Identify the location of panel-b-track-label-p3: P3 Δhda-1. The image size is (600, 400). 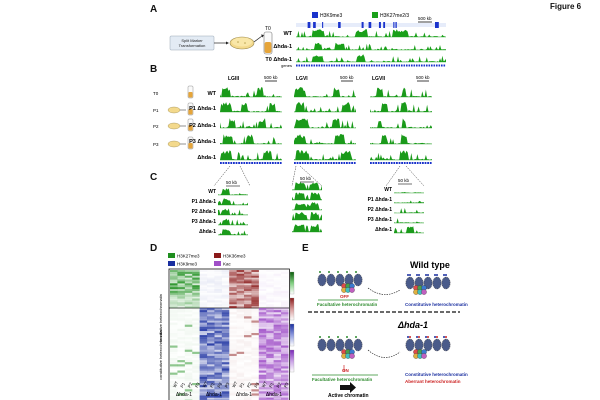
(202, 142).